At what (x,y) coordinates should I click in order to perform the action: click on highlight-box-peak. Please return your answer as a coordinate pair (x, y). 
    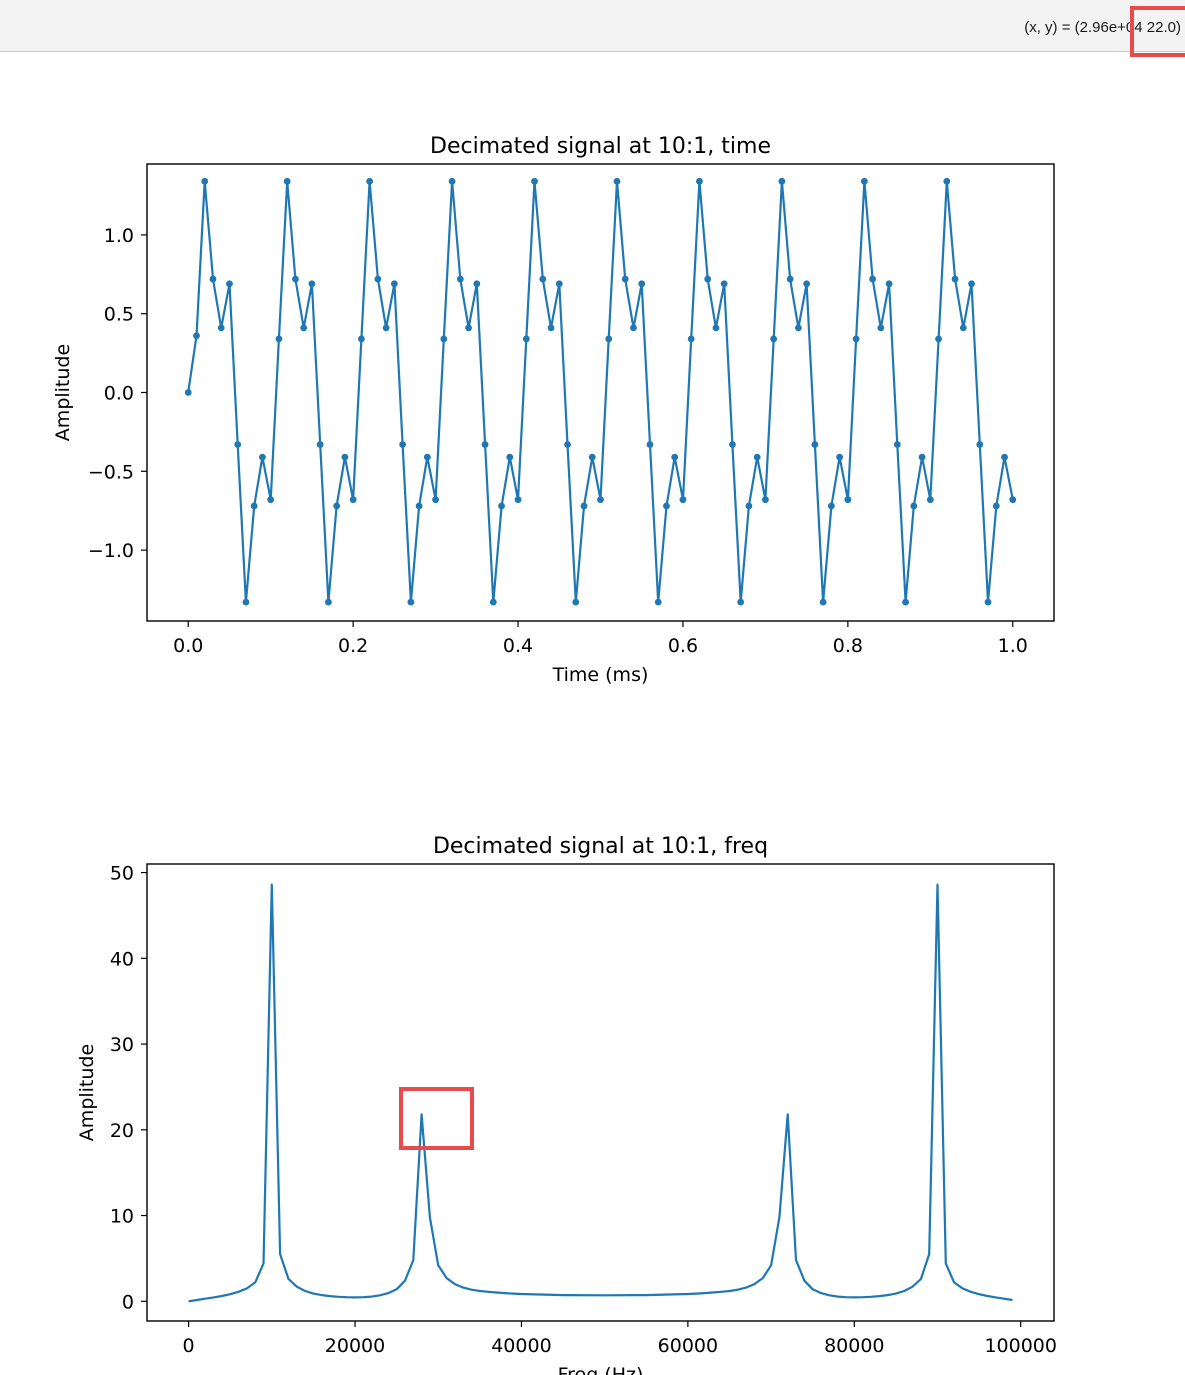
    Looking at the image, I should click on (436, 1118).